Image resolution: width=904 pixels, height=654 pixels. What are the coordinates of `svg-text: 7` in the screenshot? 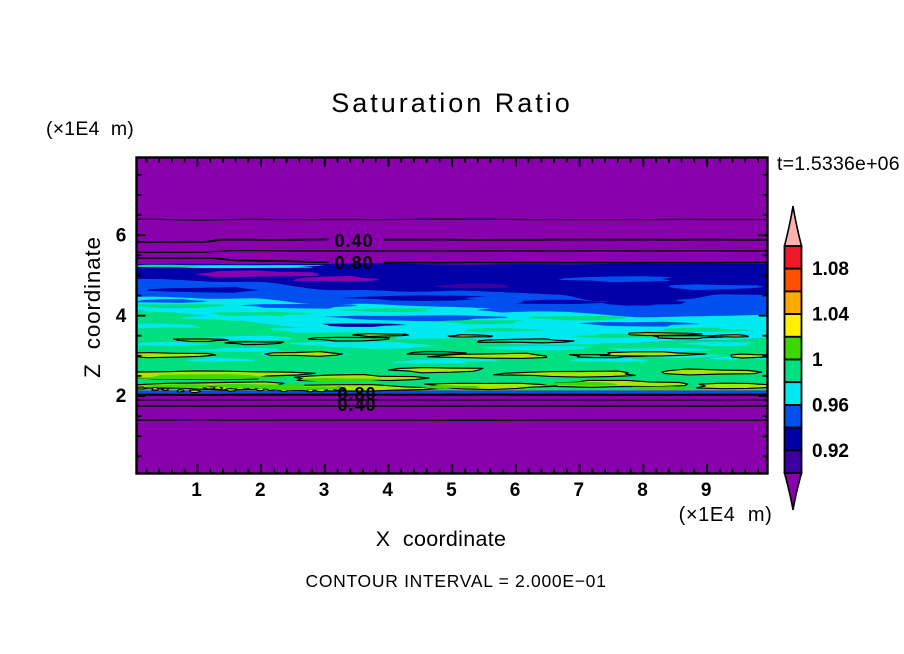 It's located at (579, 490).